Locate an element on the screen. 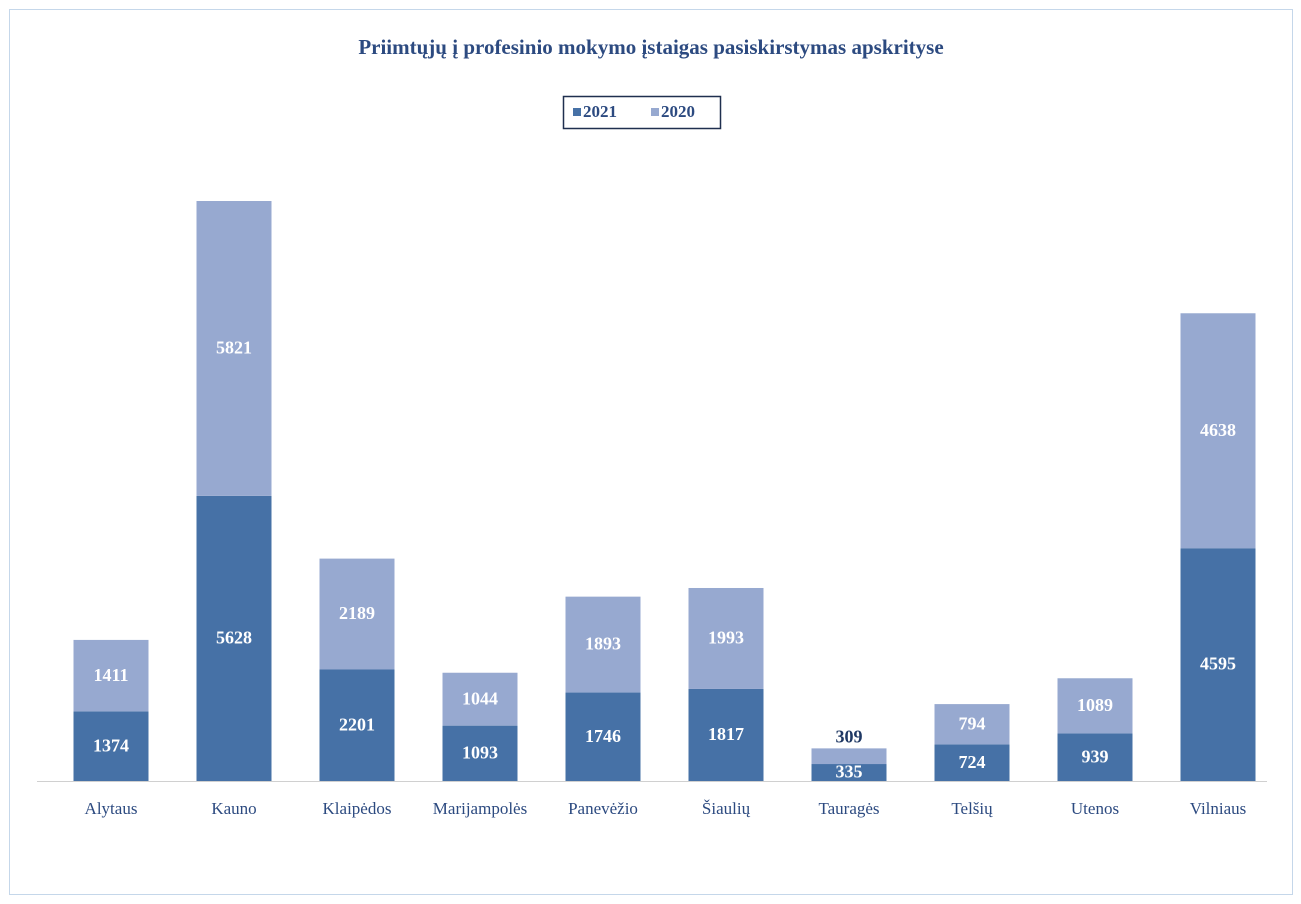 This screenshot has height=904, width=1301. data-label: 794 is located at coordinates (972, 723).